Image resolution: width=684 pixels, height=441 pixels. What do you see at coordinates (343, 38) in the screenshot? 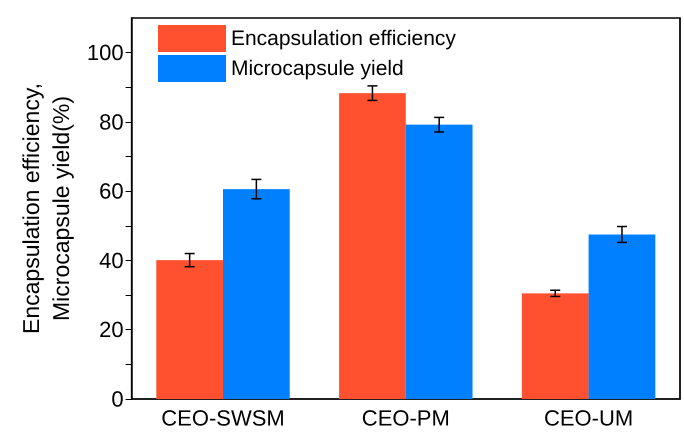
I see `legend-label: Encapsulation efficiency` at bounding box center [343, 38].